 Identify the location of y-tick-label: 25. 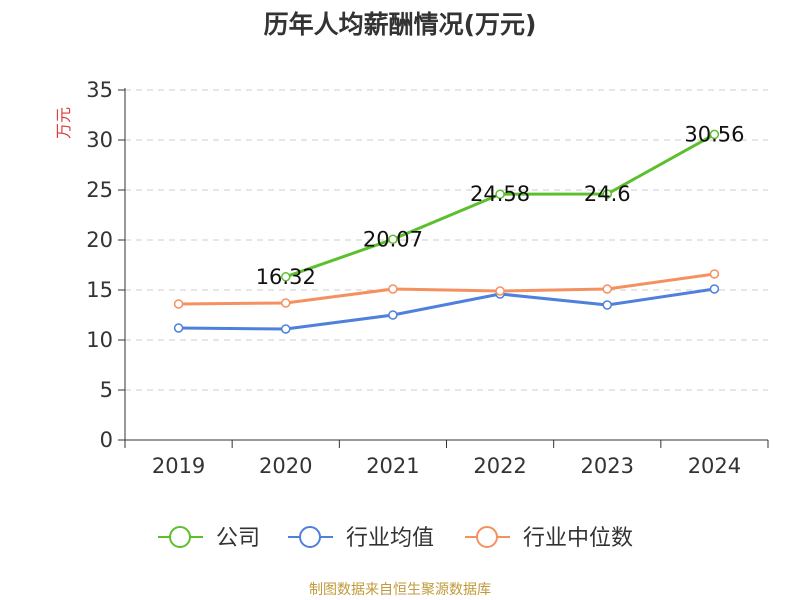
(99, 190).